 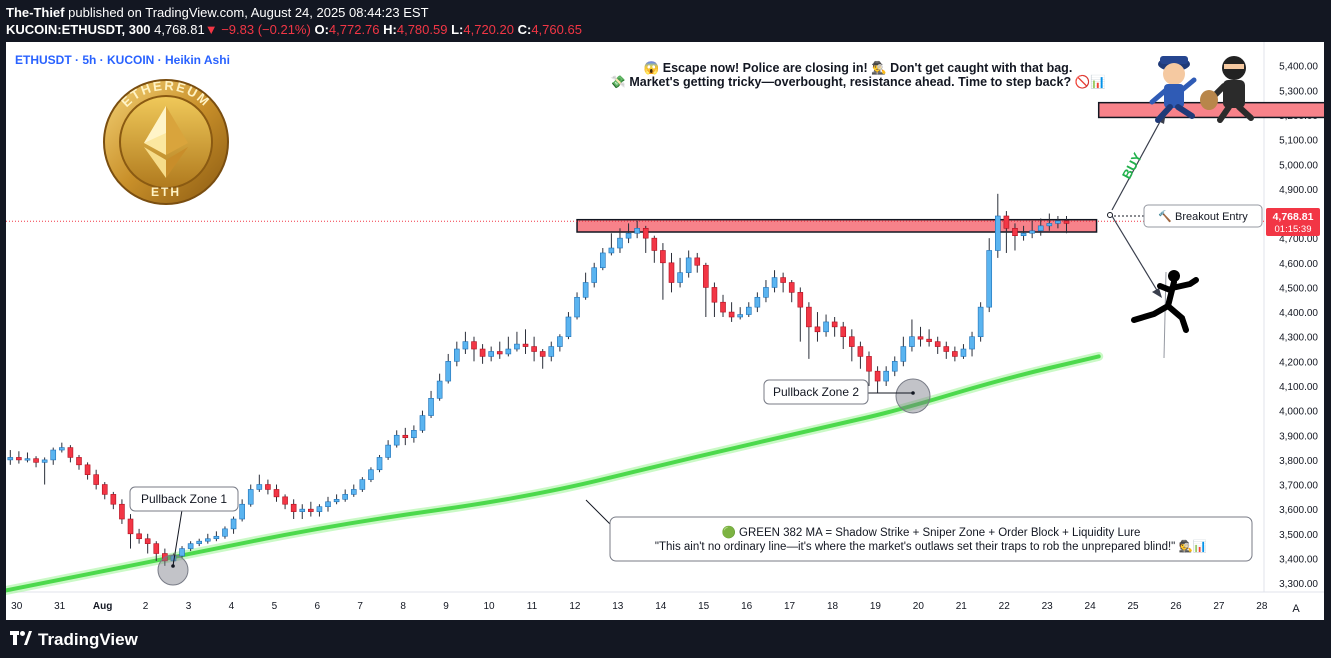 I want to click on pullback-zone-2-marker, so click(x=913, y=396).